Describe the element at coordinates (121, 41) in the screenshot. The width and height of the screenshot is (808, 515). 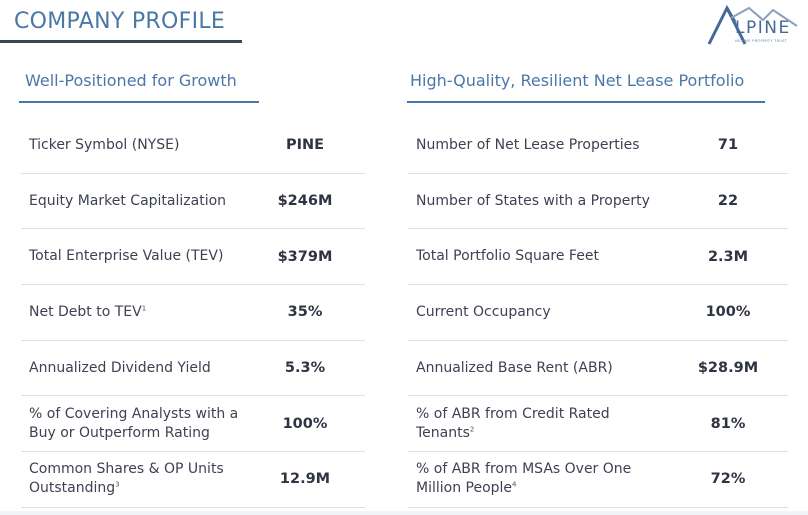
I see `title-underline` at that location.